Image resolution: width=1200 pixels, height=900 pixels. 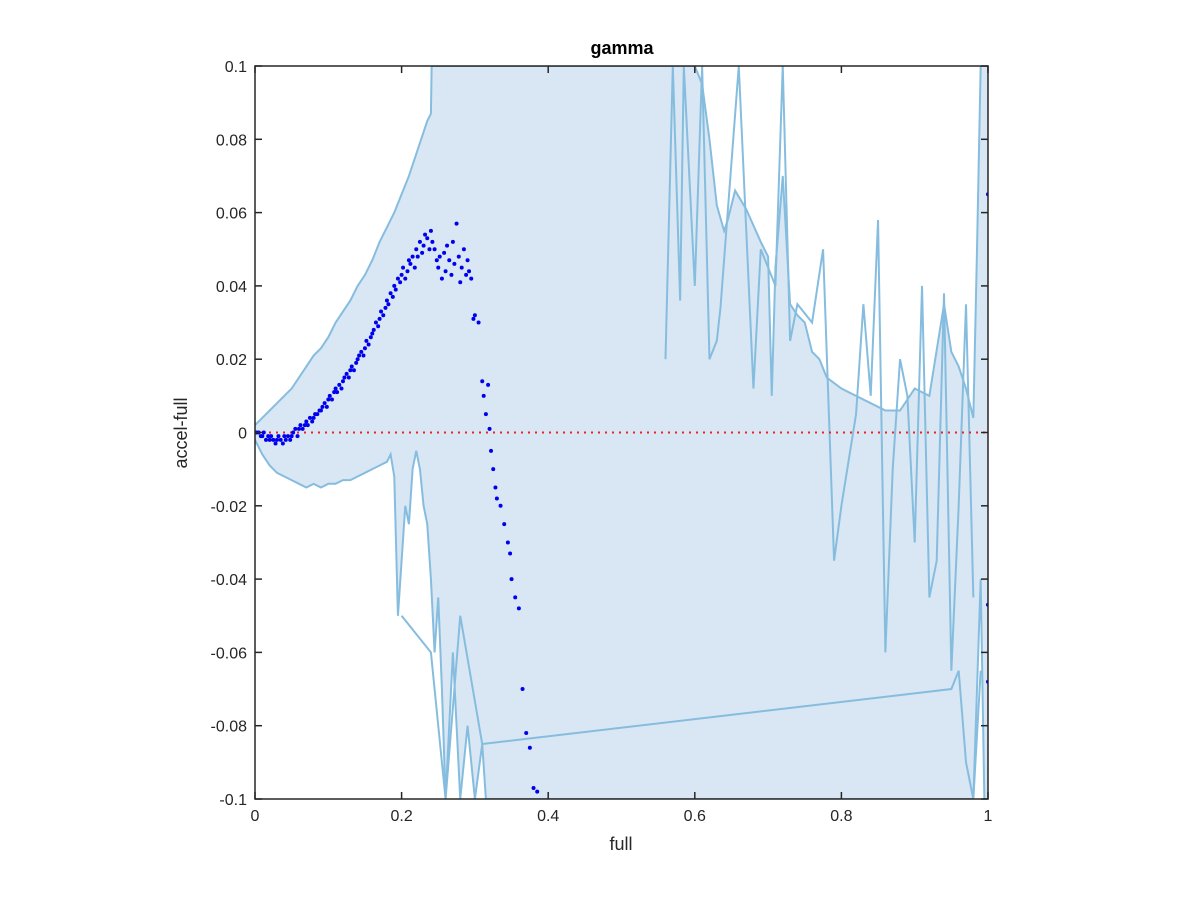 What do you see at coordinates (548, 816) in the screenshot?
I see `x-tick-label: 0.4` at bounding box center [548, 816].